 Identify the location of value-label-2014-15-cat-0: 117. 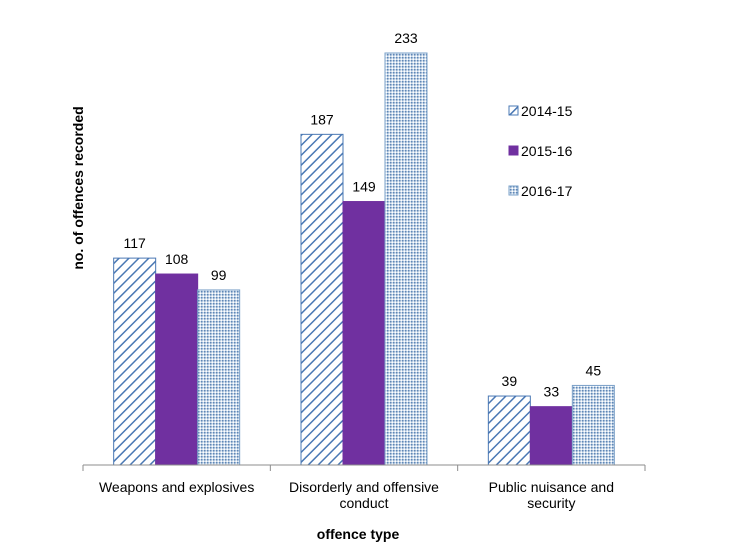
(135, 243).